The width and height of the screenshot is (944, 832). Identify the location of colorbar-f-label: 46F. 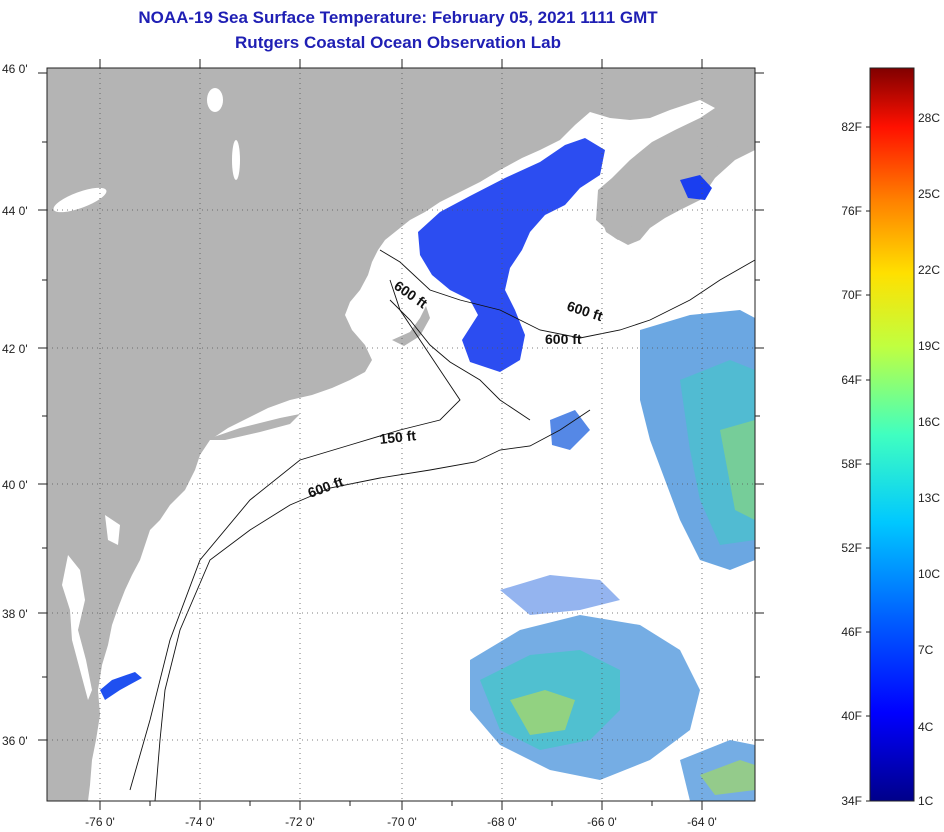
(851, 632).